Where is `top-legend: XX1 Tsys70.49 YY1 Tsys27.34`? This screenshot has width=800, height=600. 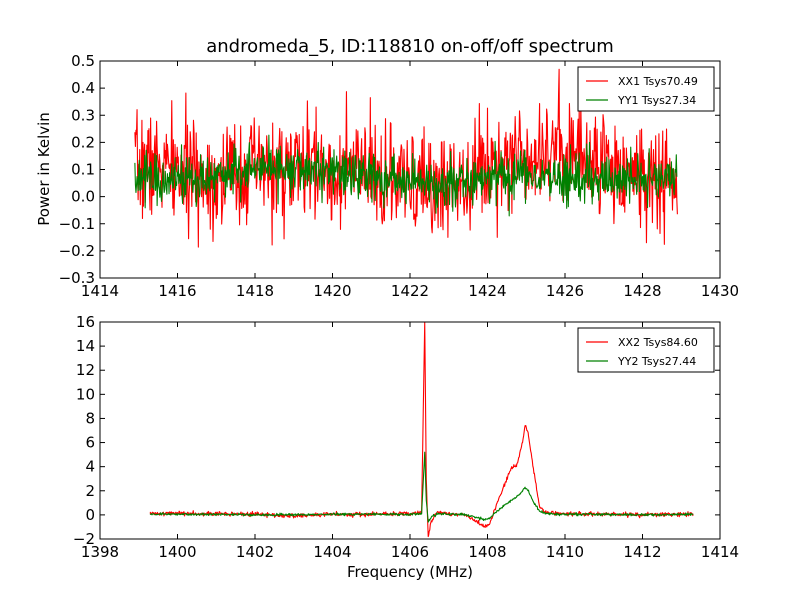
top-legend: XX1 Tsys70.49 YY1 Tsys27.34 is located at coordinates (646, 89).